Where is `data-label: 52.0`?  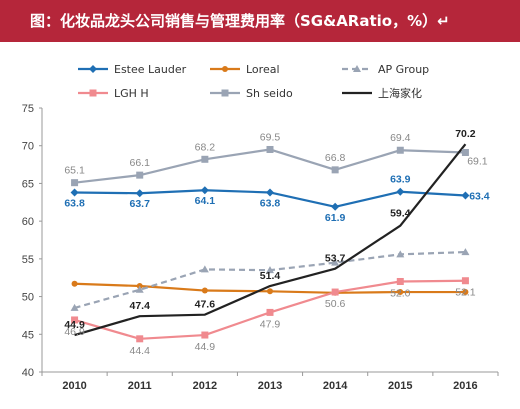
data-label: 52.0 is located at coordinates (400, 293).